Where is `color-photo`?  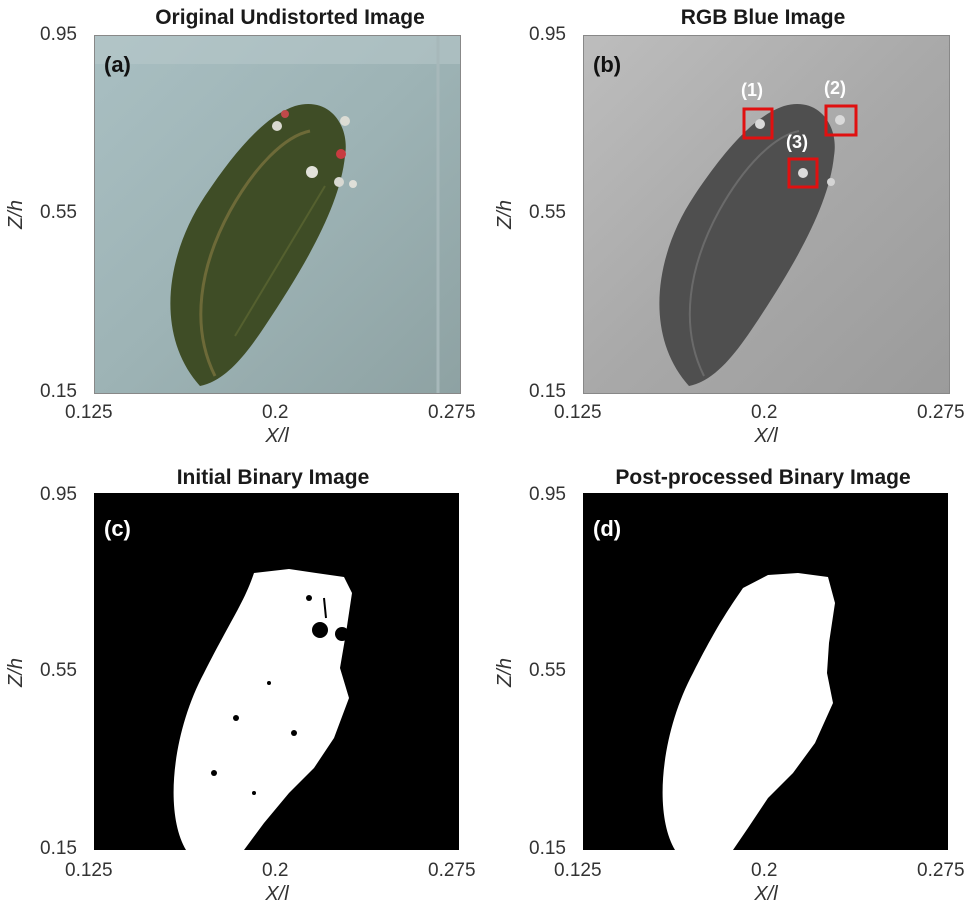
color-photo is located at coordinates (277, 214).